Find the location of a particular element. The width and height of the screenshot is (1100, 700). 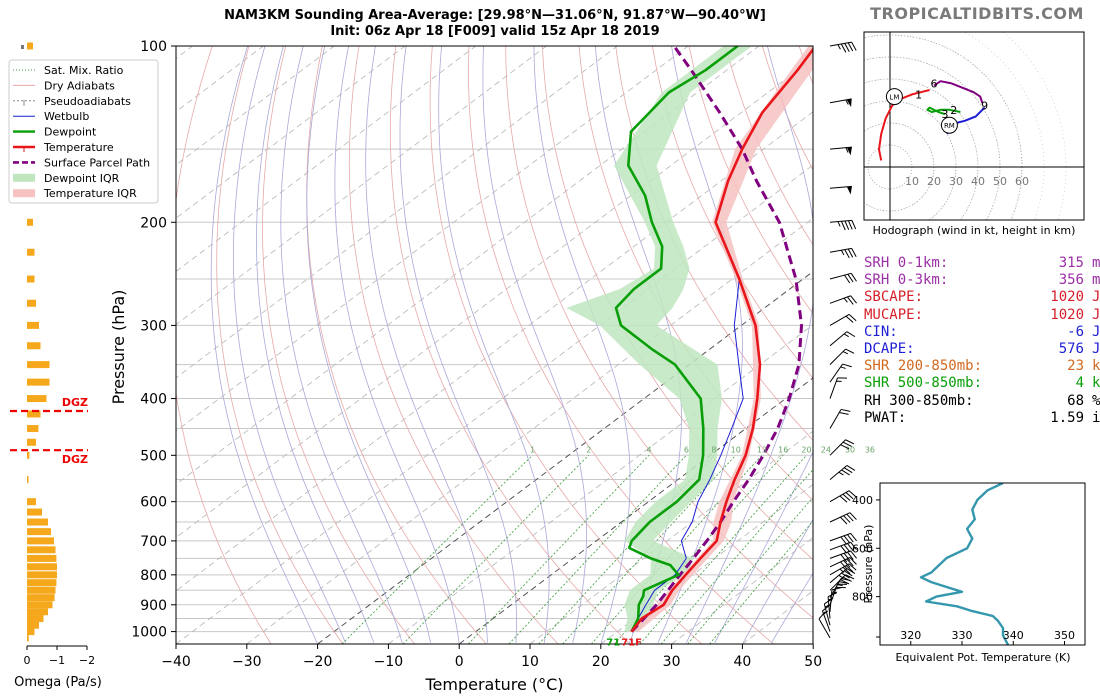

stat-unit: % is located at coordinates (1096, 400).